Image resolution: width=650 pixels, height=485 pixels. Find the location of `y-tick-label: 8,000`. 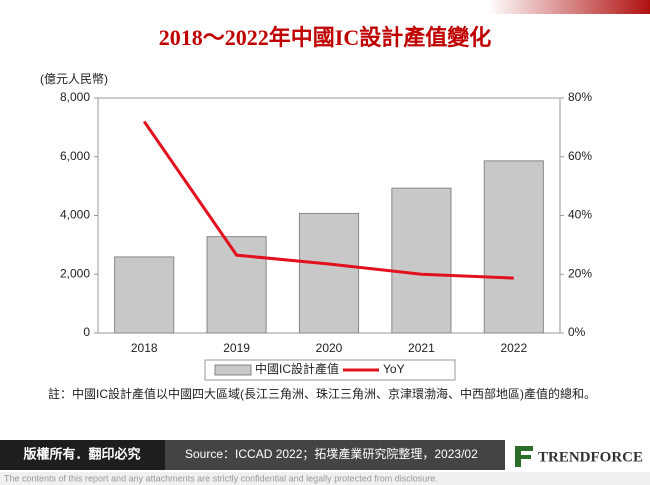

y-tick-label: 8,000 is located at coordinates (75, 97).